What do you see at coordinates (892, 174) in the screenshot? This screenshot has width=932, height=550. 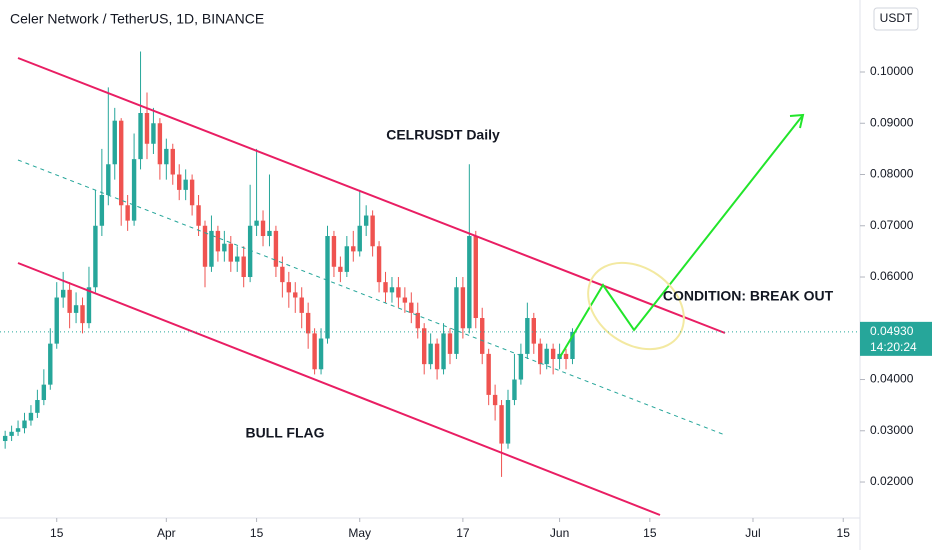 I see `y-tick-label: 0.08000` at bounding box center [892, 174].